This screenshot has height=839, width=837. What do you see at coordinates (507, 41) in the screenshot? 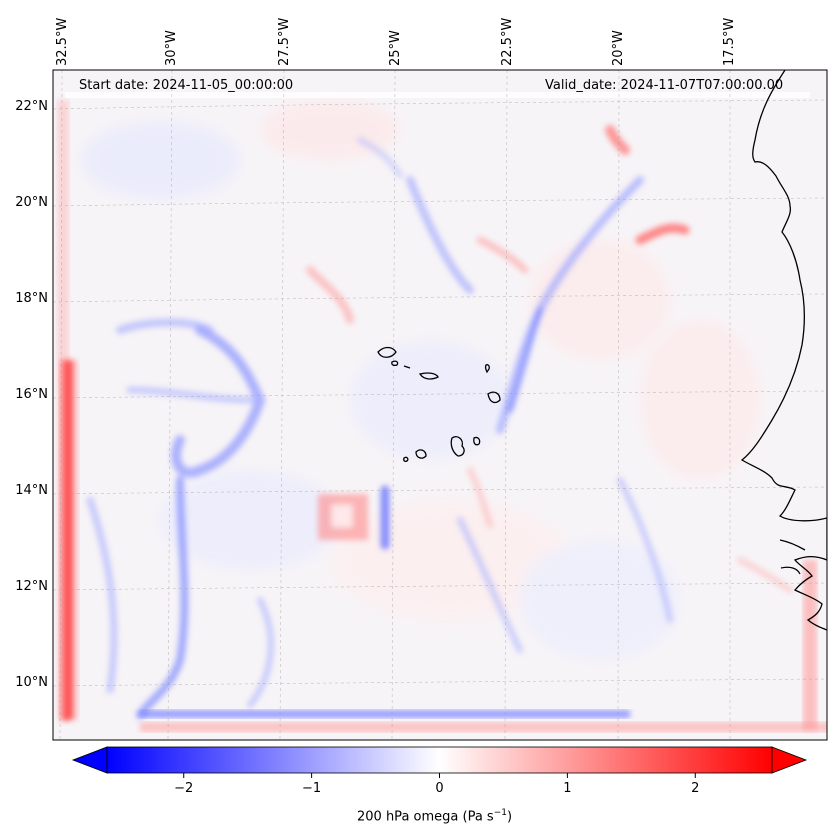
I see `lon-label-22-5w: 22.5°W` at bounding box center [507, 41].